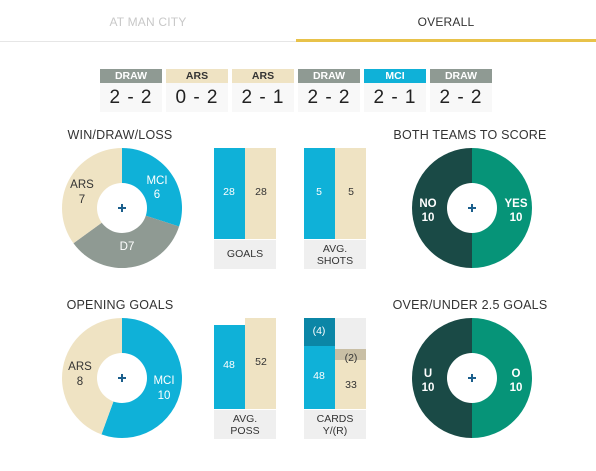  I want to click on cards-ars-yellow-bar, so click(350, 384).